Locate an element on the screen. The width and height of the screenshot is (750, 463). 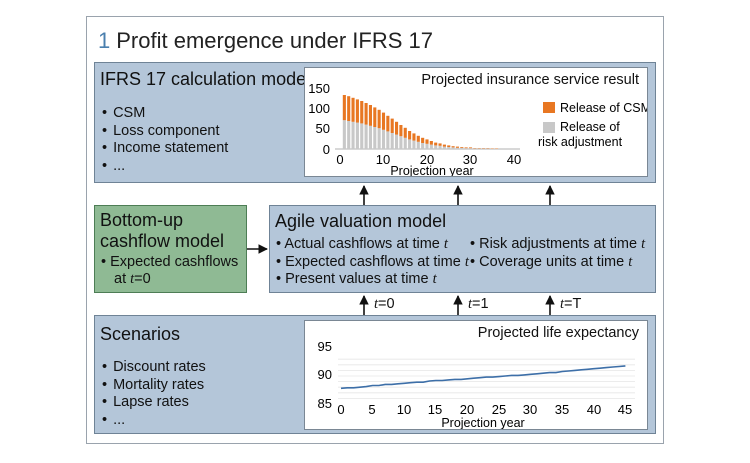
legend-csm-swatch is located at coordinates (549, 107).